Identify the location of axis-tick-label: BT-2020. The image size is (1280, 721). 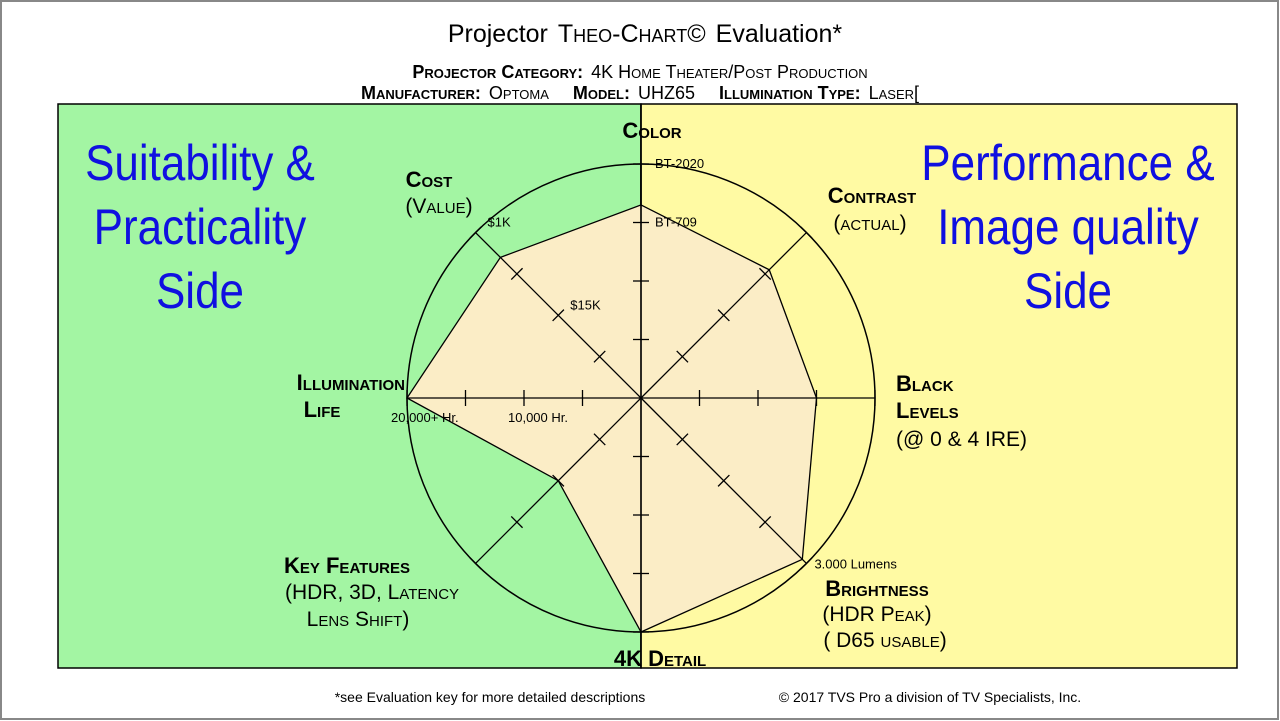
(679, 163).